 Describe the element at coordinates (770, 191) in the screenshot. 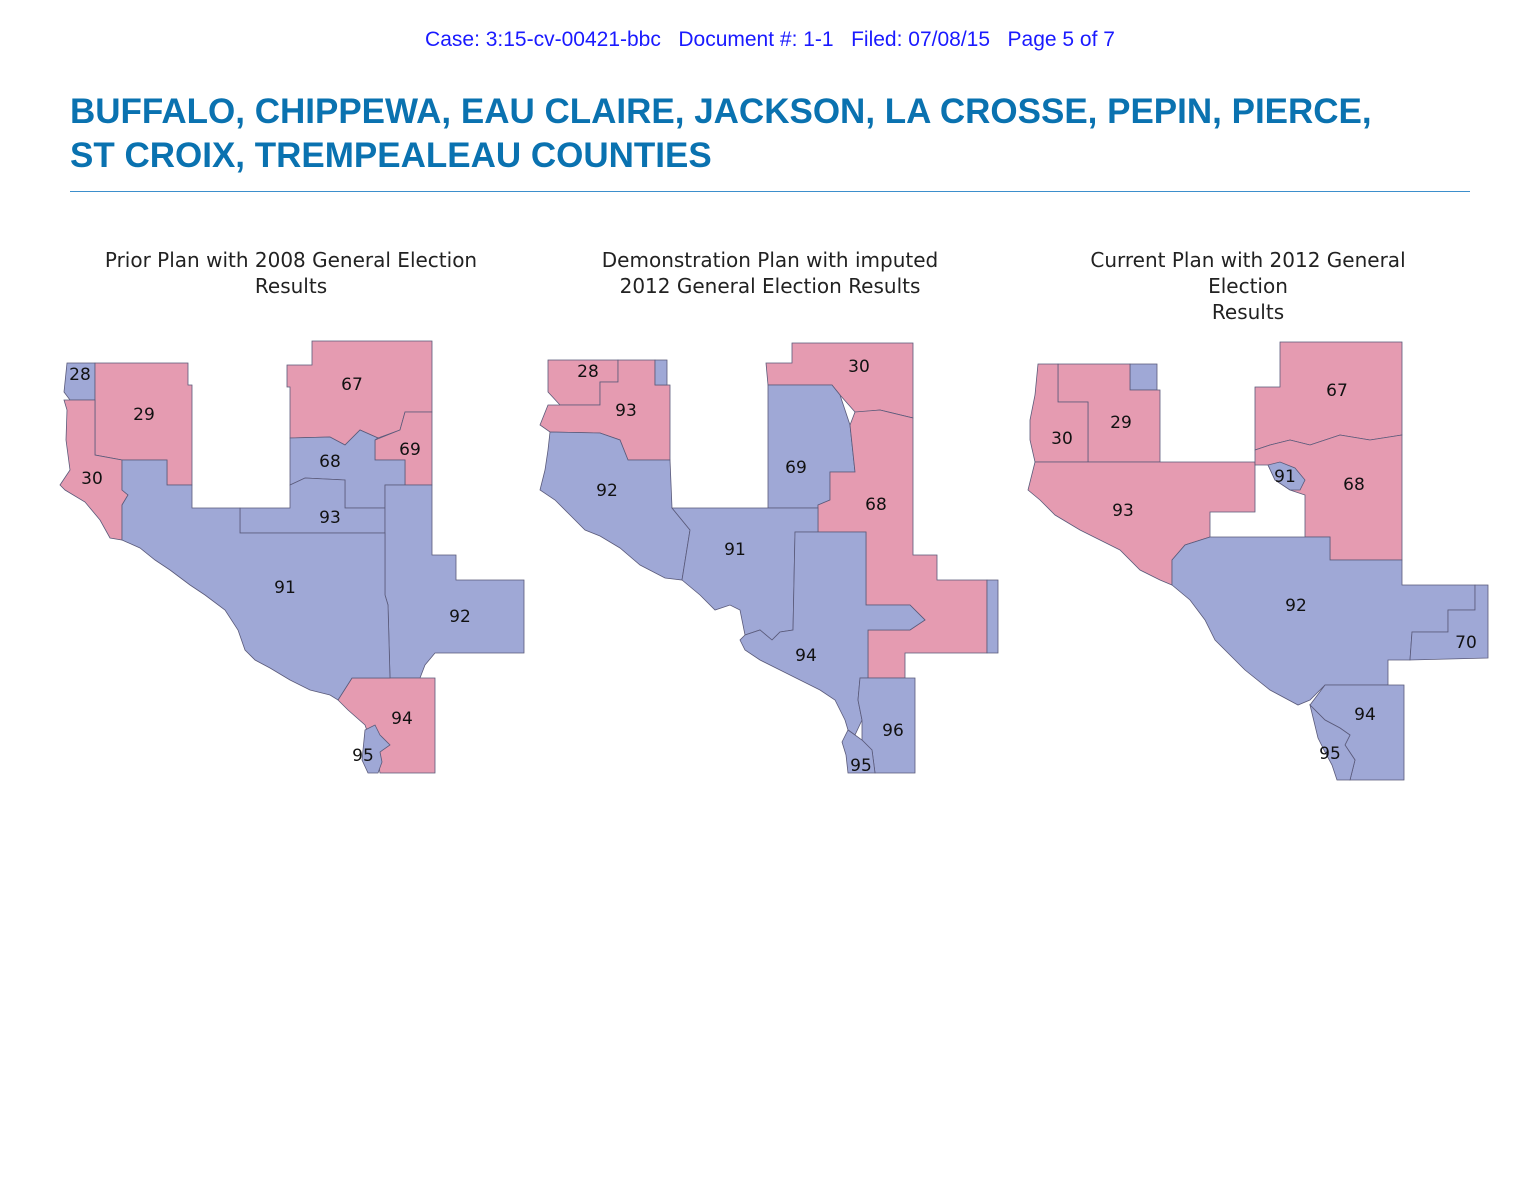

I see `title-divider` at that location.